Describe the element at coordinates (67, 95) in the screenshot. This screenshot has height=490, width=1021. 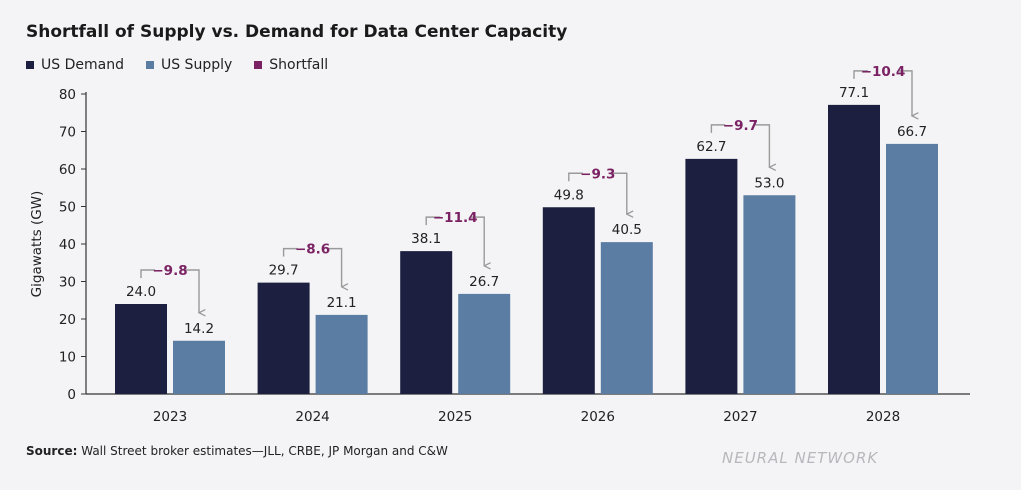
I see `y-tick-label: 80` at that location.